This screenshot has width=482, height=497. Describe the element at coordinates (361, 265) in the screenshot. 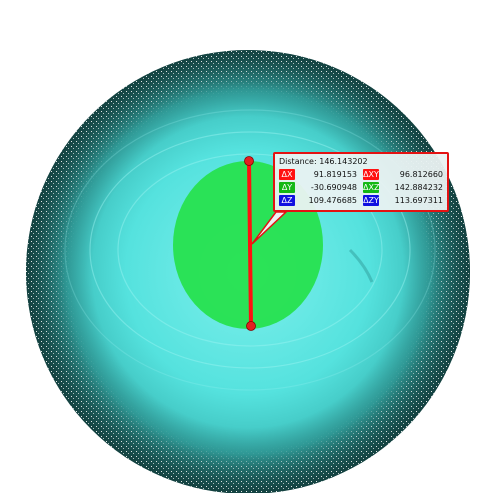

I see `mesh-dent` at that location.